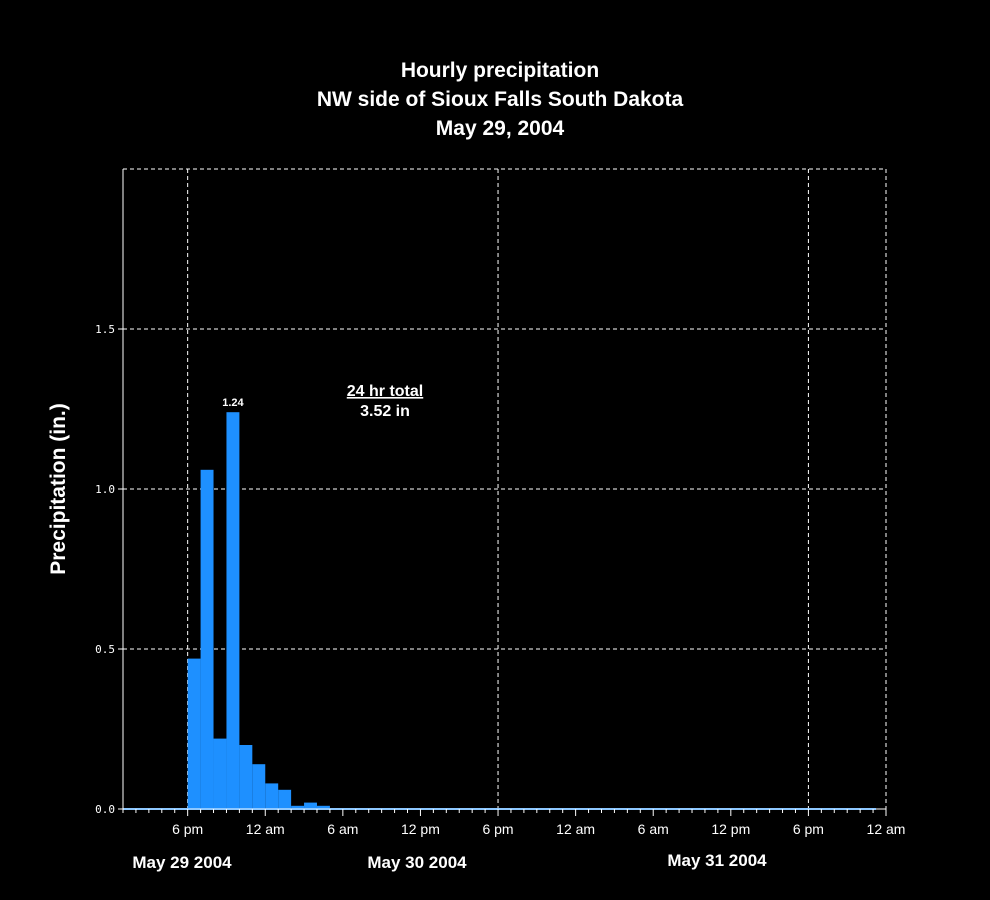  Describe the element at coordinates (653, 829) in the screenshot. I see `x-tick-label-6: 6 am` at that location.